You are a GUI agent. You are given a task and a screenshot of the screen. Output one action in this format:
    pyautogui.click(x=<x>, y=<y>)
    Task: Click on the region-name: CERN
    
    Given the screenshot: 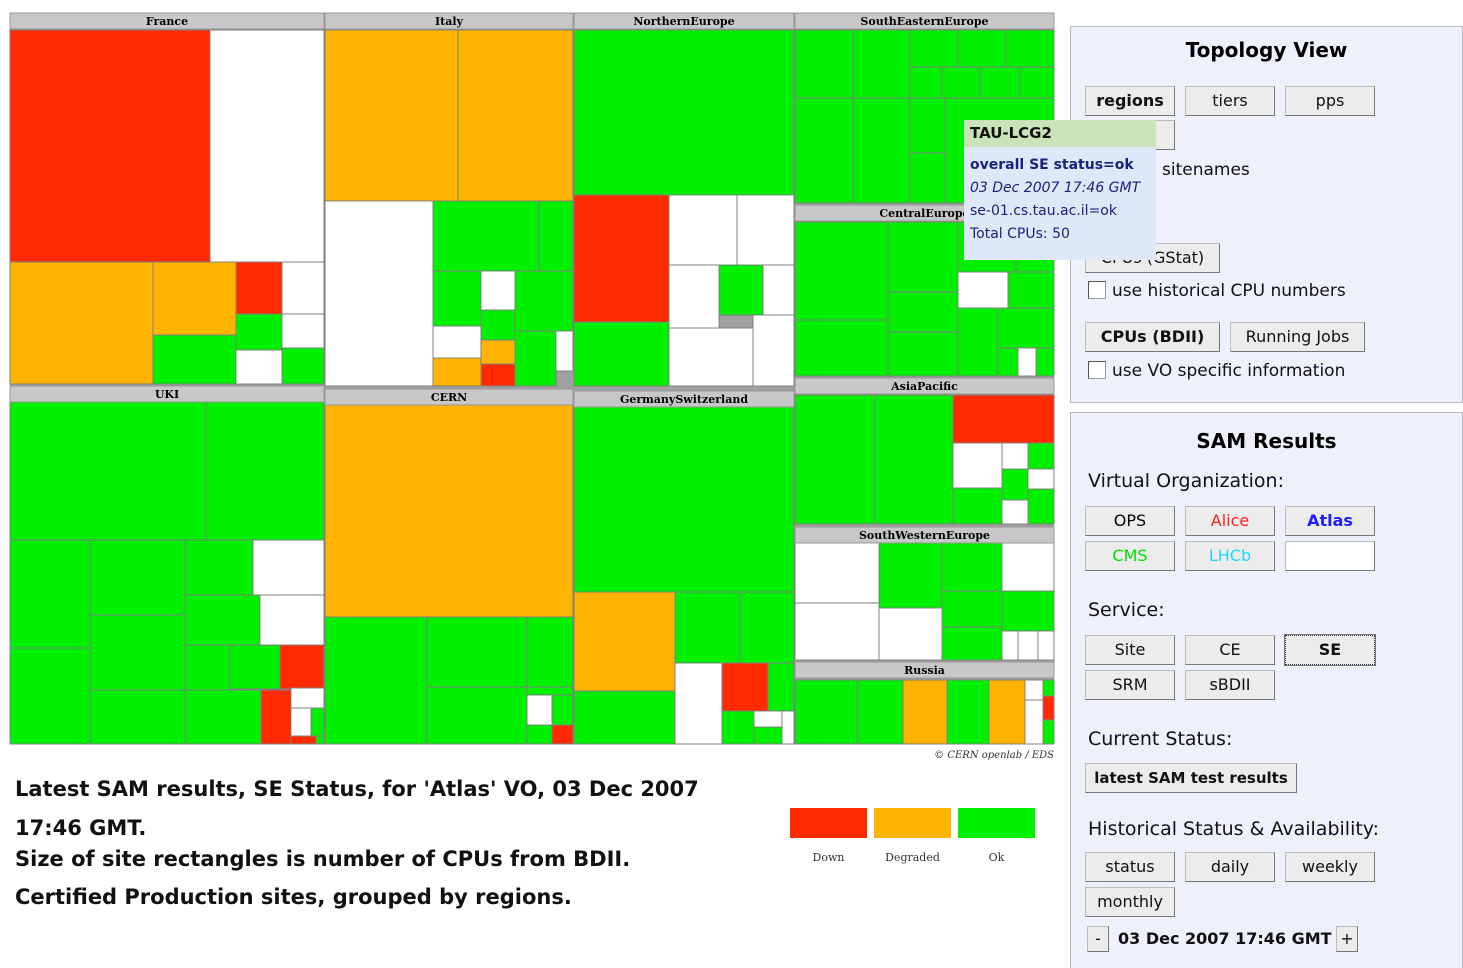 What is the action you would take?
    pyautogui.click(x=449, y=397)
    